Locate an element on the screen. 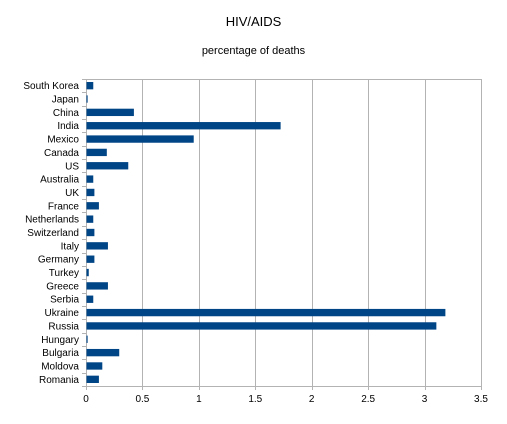 Image resolution: width=507 pixels, height=424 pixels. y-tick-label: Moldova is located at coordinates (60, 366).